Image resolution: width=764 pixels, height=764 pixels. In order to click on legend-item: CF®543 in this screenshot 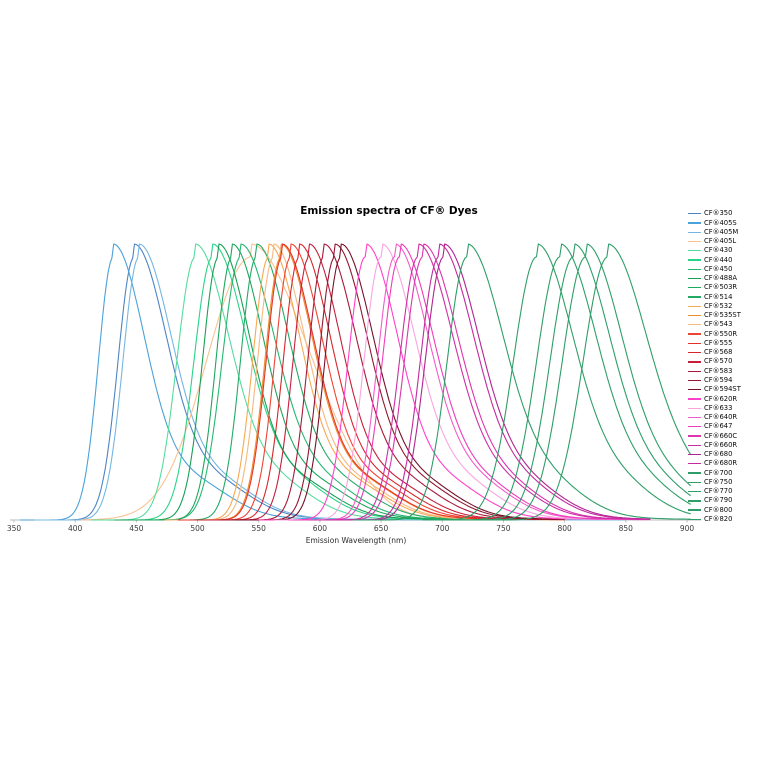, I will do `click(714, 324)`.